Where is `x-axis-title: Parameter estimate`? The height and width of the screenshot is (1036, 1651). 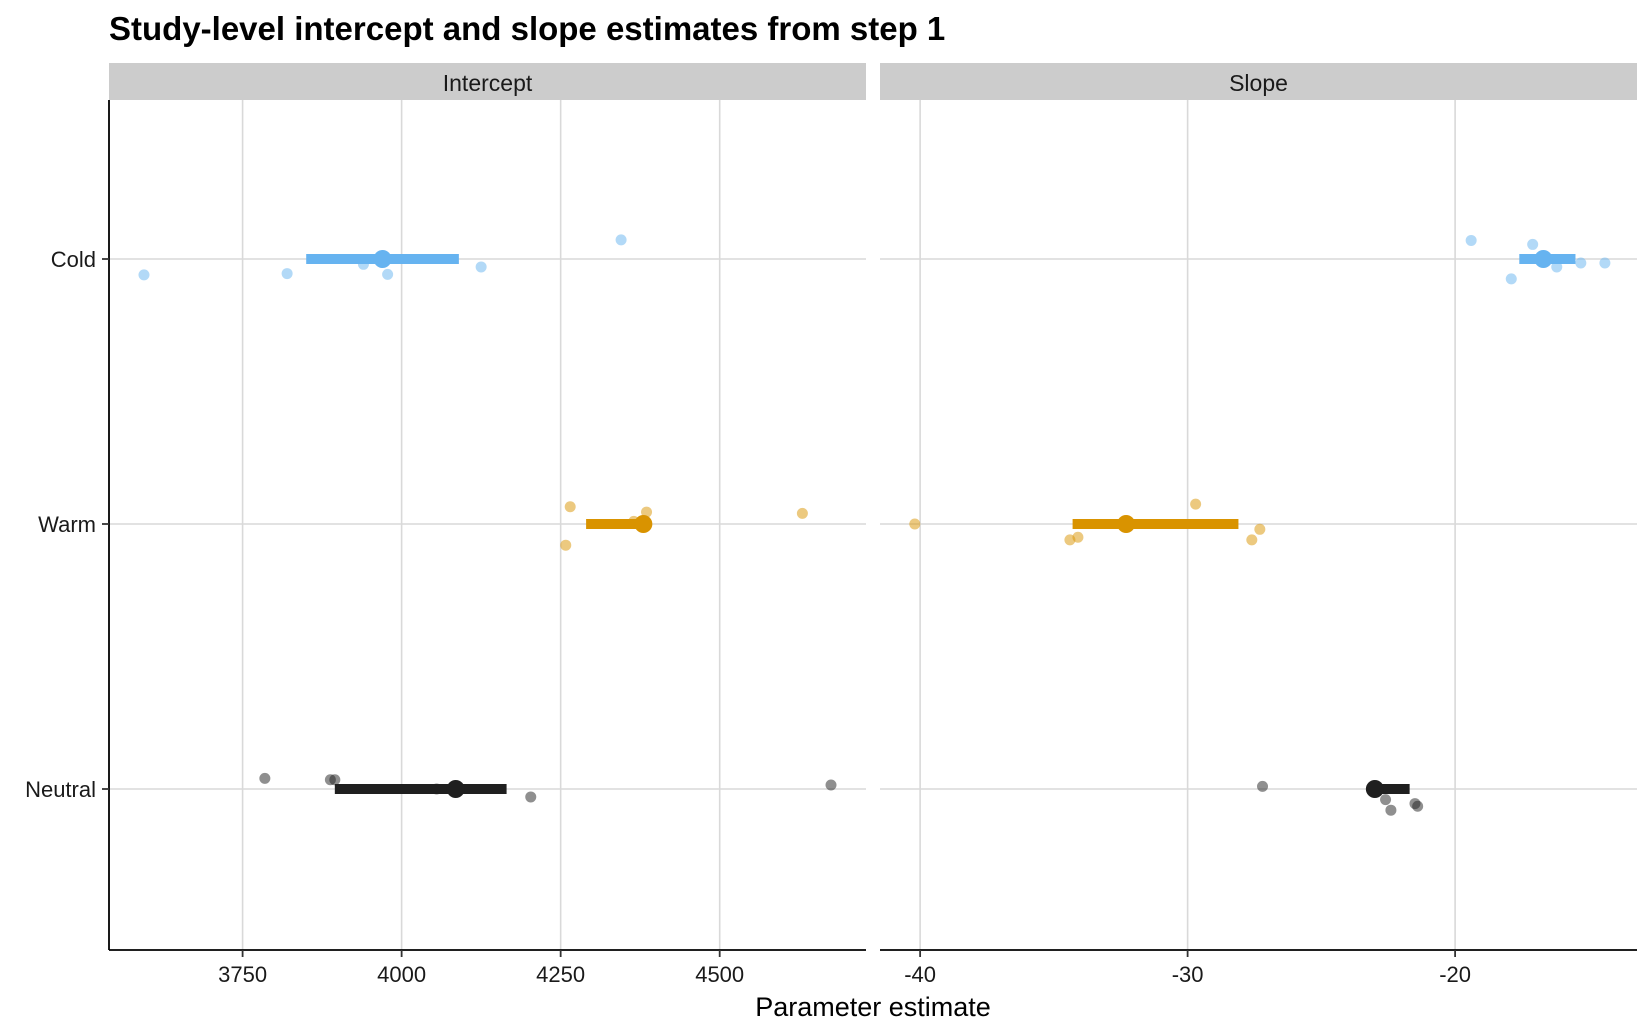
x-axis-title: Parameter estimate is located at coordinates (873, 1007).